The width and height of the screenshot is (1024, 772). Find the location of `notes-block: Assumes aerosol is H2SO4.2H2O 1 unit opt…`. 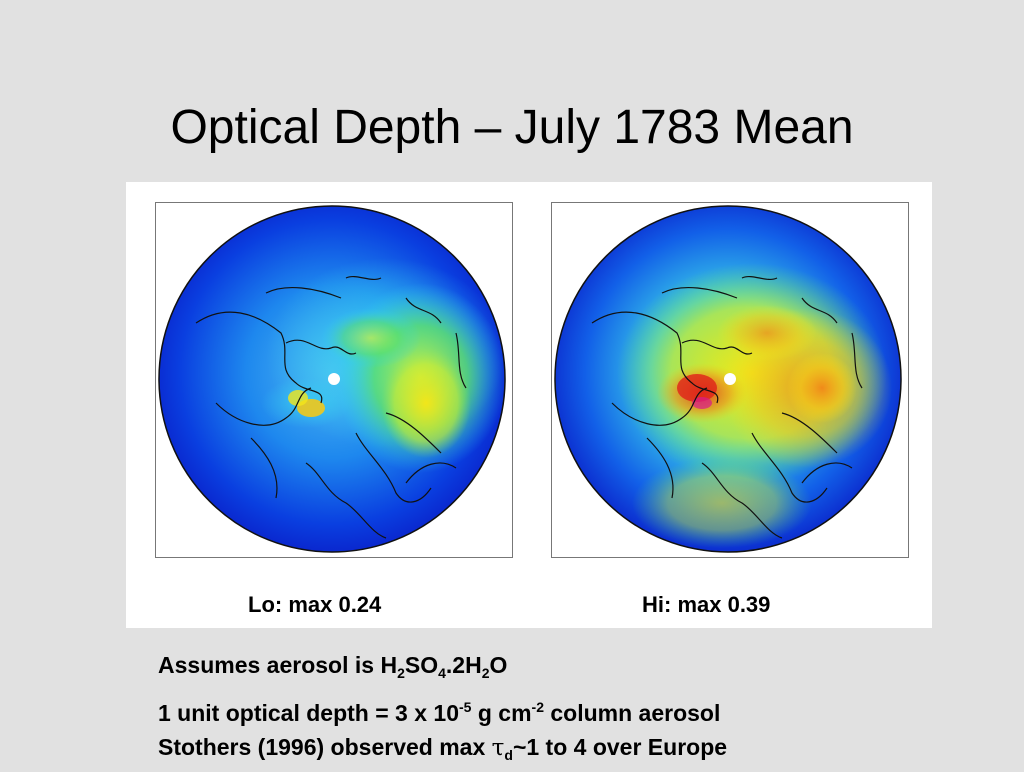

notes-block: Assumes aerosol is H2SO4.2H2O 1 unit opt… is located at coordinates (538, 710).